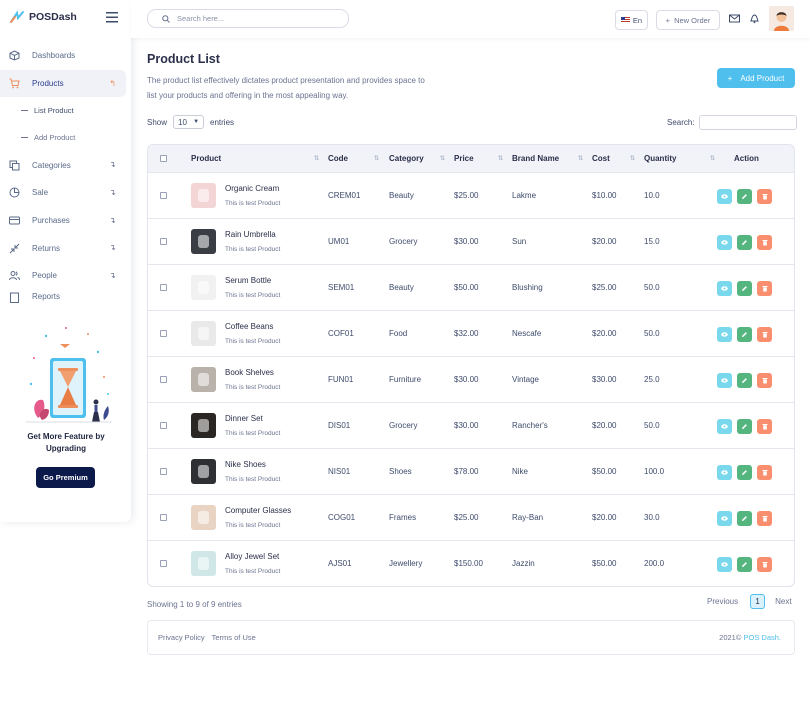 The width and height of the screenshot is (810, 726). I want to click on sidebar-item-people: People ↴, so click(65, 276).